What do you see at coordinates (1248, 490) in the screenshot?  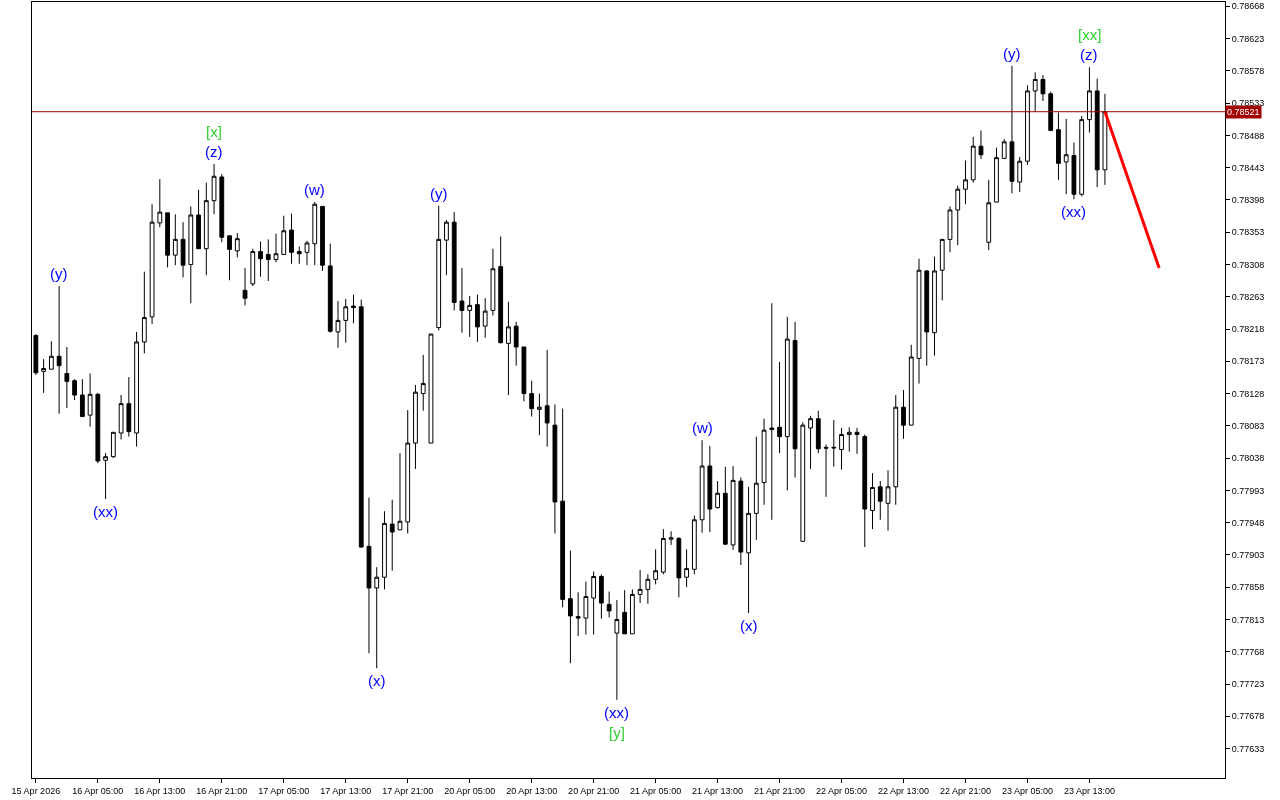 I see `y-tick-label: 0.77993` at bounding box center [1248, 490].